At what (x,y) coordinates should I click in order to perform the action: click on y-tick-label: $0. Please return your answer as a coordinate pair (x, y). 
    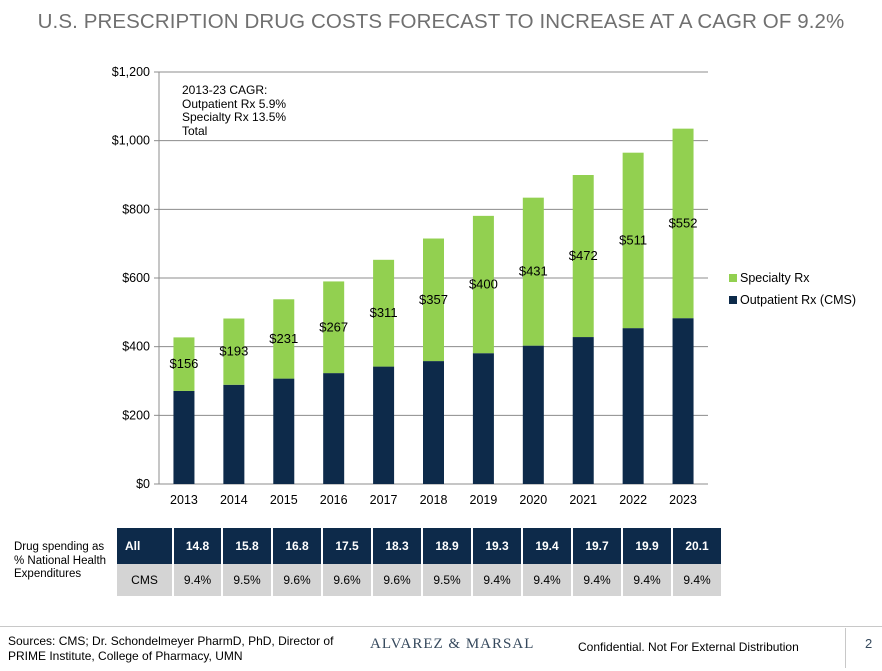
    Looking at the image, I should click on (143, 484).